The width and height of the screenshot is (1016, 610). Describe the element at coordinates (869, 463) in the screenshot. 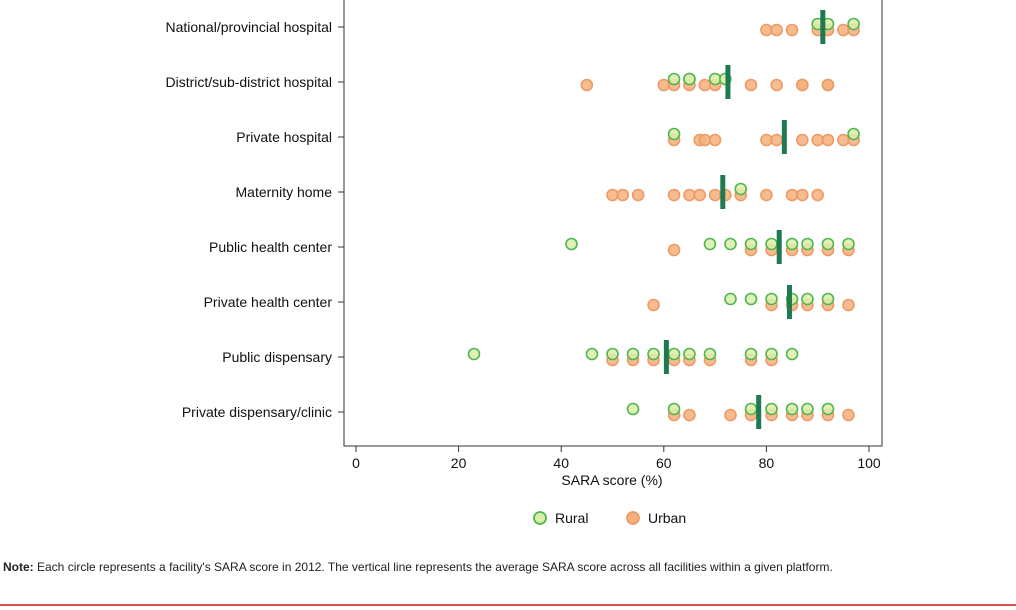

I see `x-tick-label: 100` at that location.